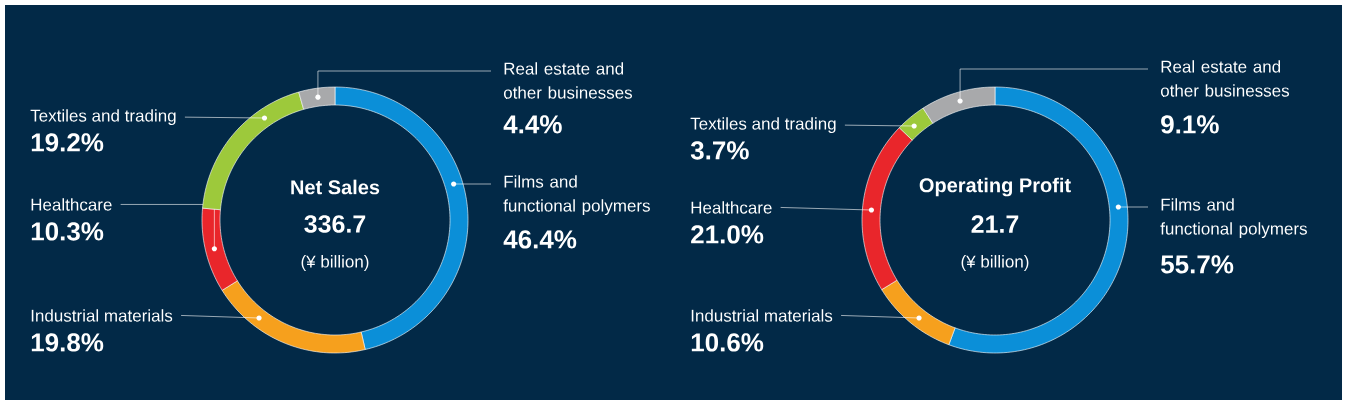 The width and height of the screenshot is (1347, 405). What do you see at coordinates (995, 187) in the screenshot?
I see `text: Operating Profit` at bounding box center [995, 187].